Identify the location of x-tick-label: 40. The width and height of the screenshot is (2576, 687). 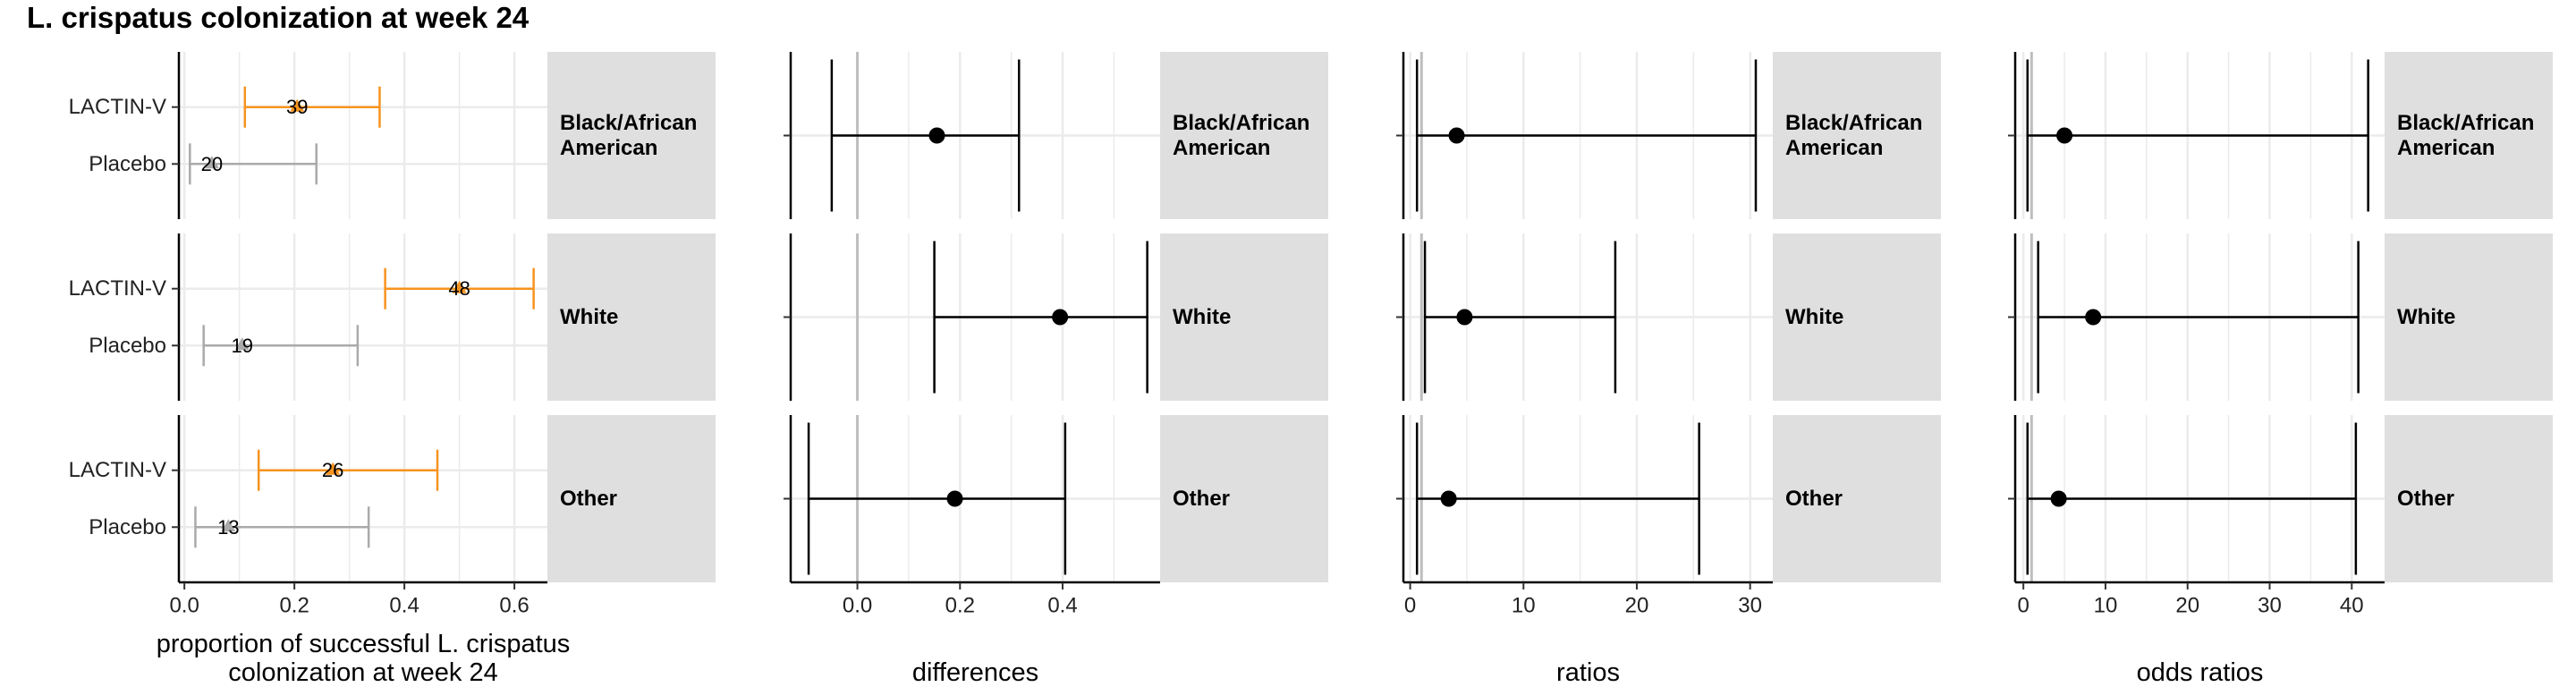
(2352, 606).